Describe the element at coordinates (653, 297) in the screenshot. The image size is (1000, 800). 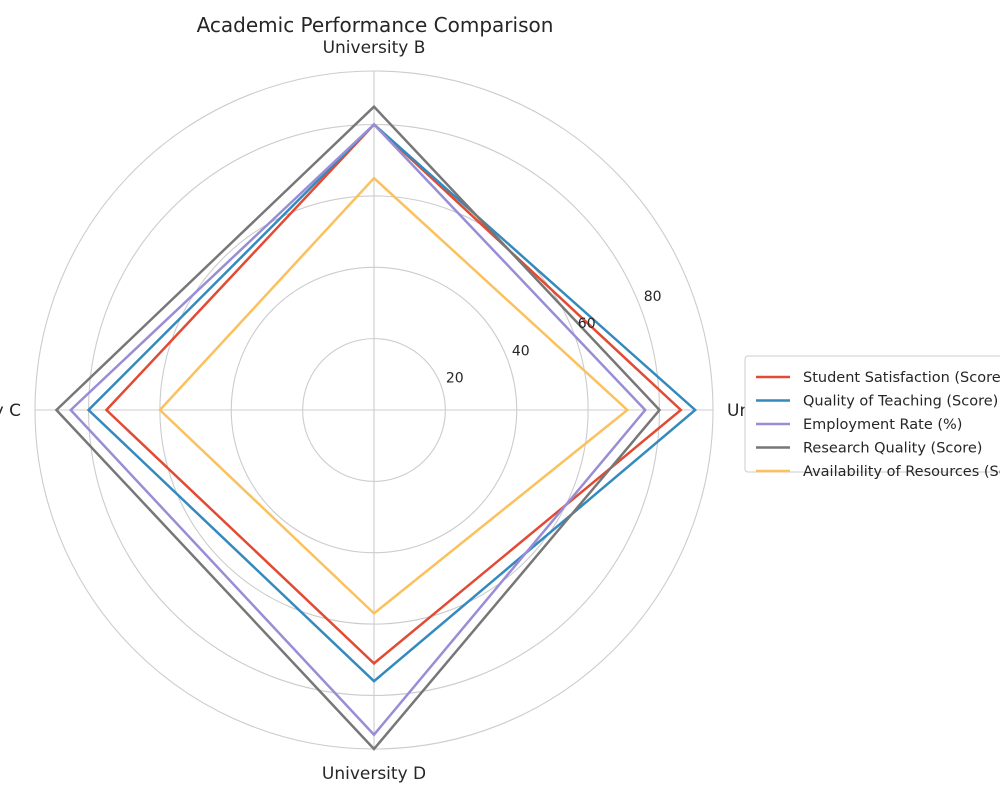
I see `radial-tick-label: 80` at that location.